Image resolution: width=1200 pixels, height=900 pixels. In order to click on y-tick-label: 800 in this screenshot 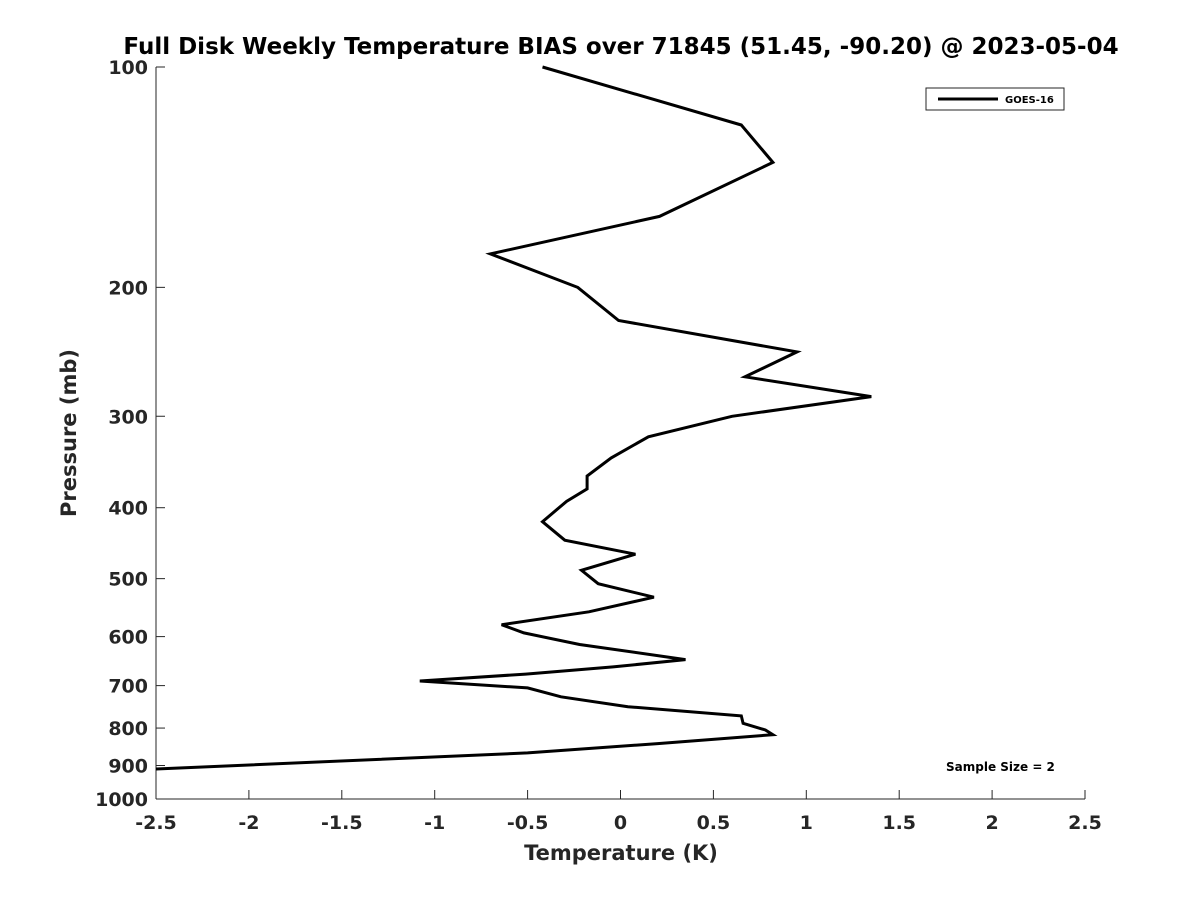, I will do `click(128, 729)`.